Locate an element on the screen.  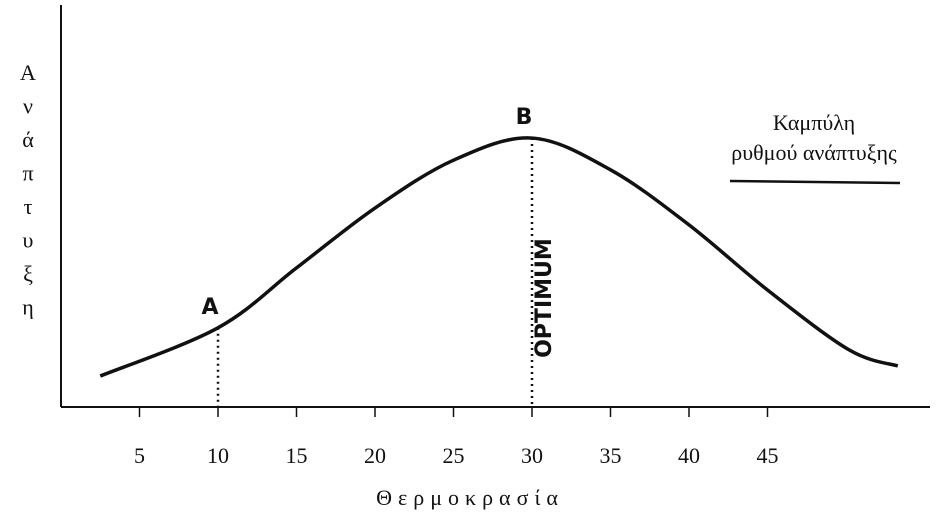
x-tick-label: 35 is located at coordinates (611, 455).